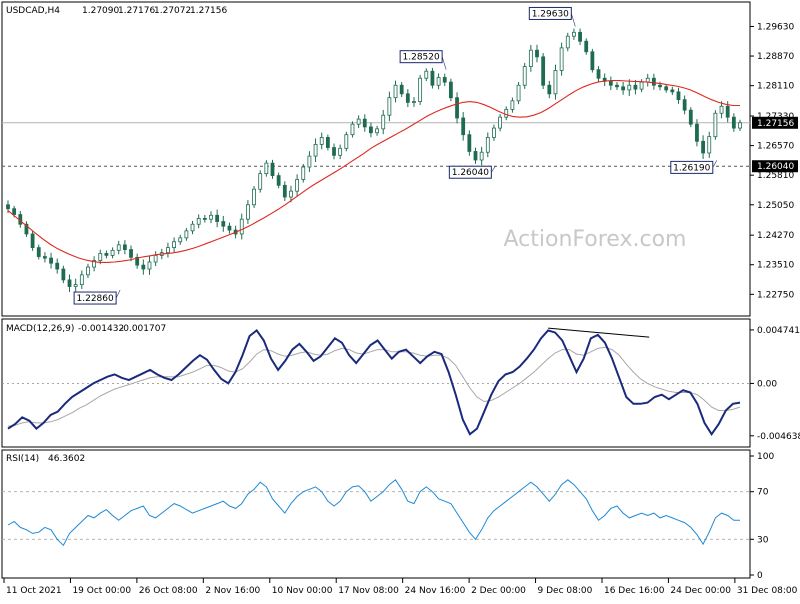 This screenshot has width=800, height=604. Describe the element at coordinates (775, 176) in the screenshot. I see `price-y-tick-label: 1.25810` at that location.